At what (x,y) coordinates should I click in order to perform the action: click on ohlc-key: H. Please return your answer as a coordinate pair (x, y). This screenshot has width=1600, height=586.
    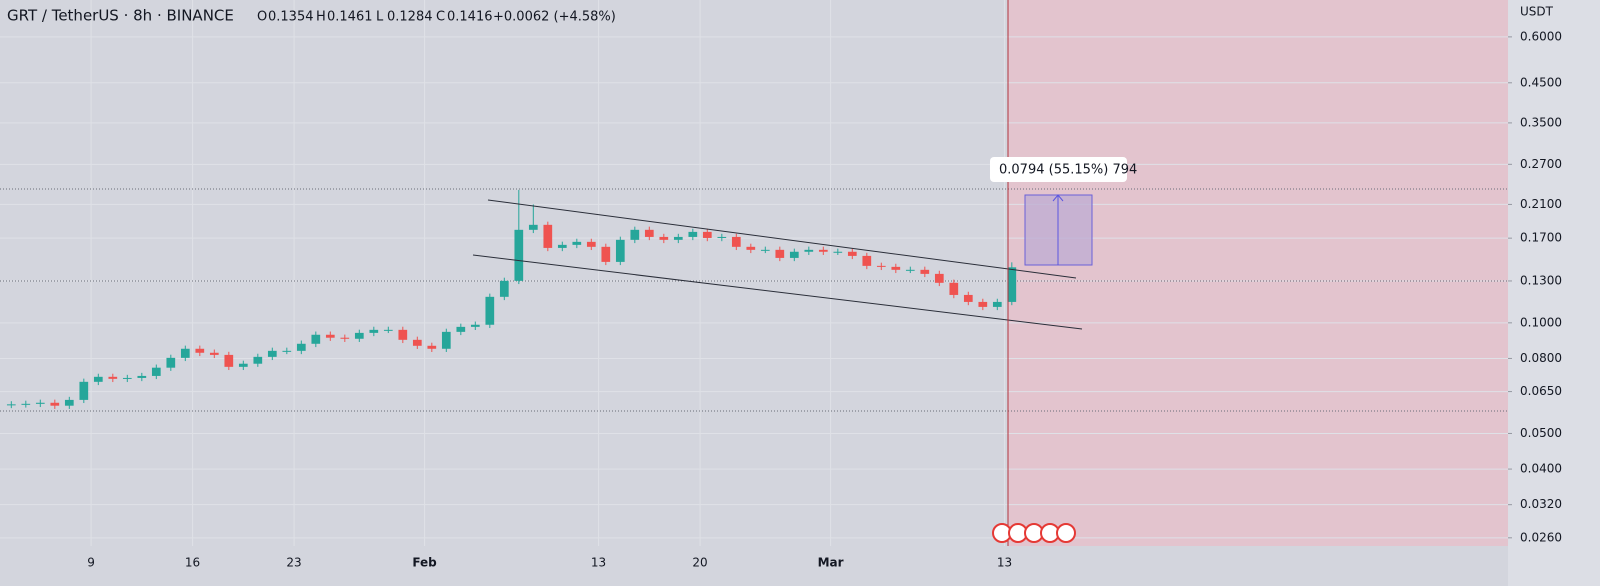
    Looking at the image, I should click on (321, 17).